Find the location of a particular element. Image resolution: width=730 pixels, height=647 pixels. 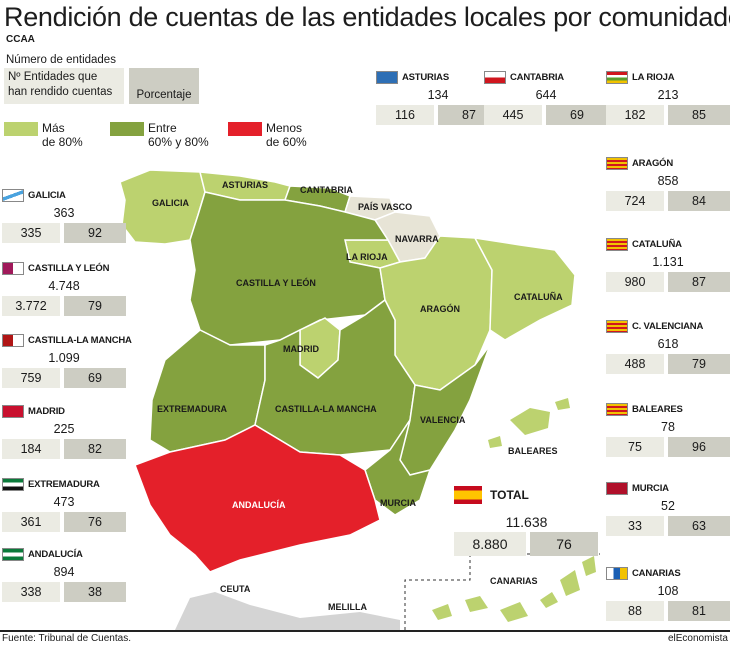

total-name: TOTAL is located at coordinates (509, 495).